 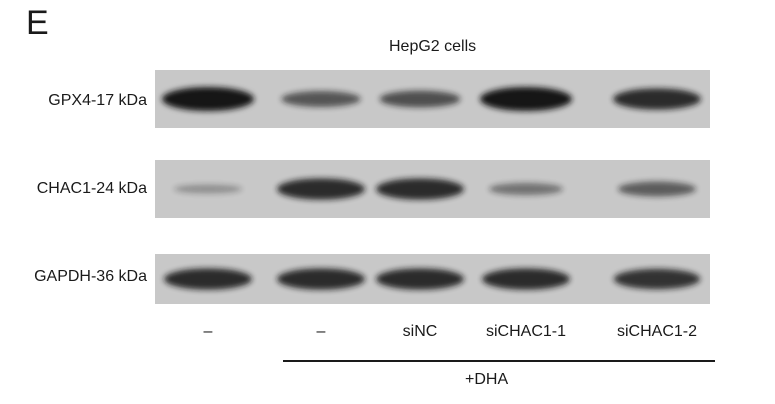 What do you see at coordinates (499, 361) in the screenshot?
I see `treatment-bracket-line` at bounding box center [499, 361].